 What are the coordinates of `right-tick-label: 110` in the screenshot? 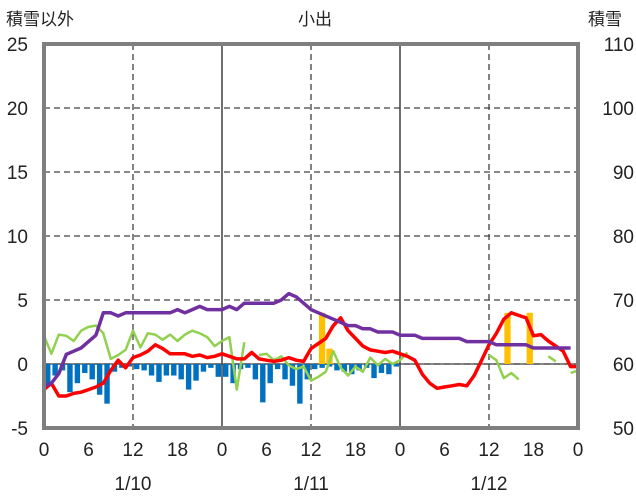 It's located at (619, 45).